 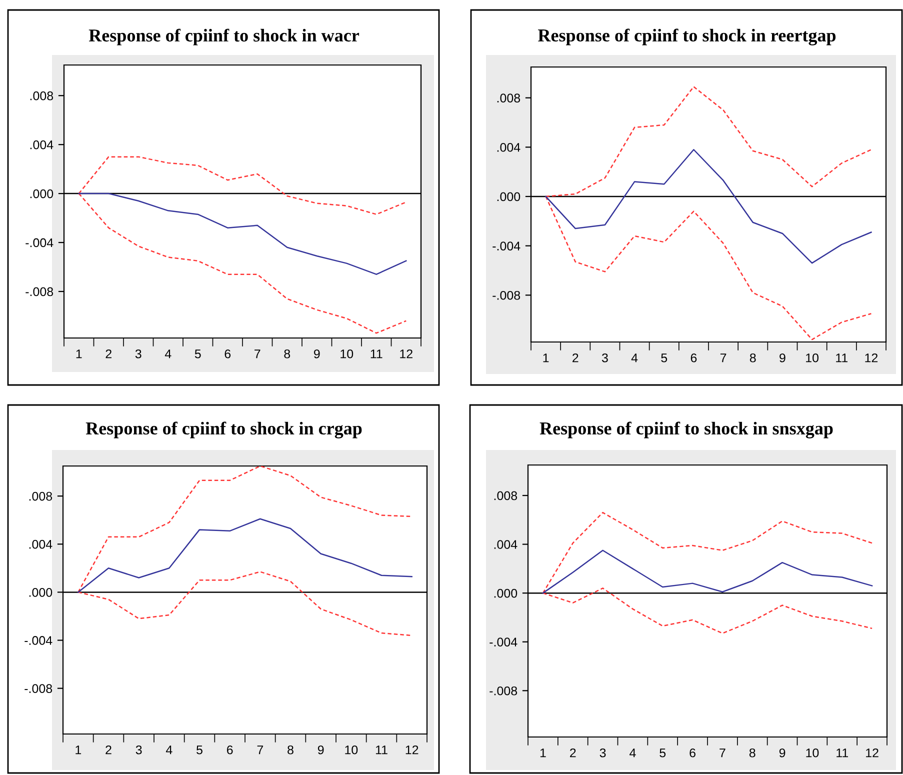 I want to click on chart-title: Response of cpiinf to shock in snsxgap, so click(x=686, y=430).